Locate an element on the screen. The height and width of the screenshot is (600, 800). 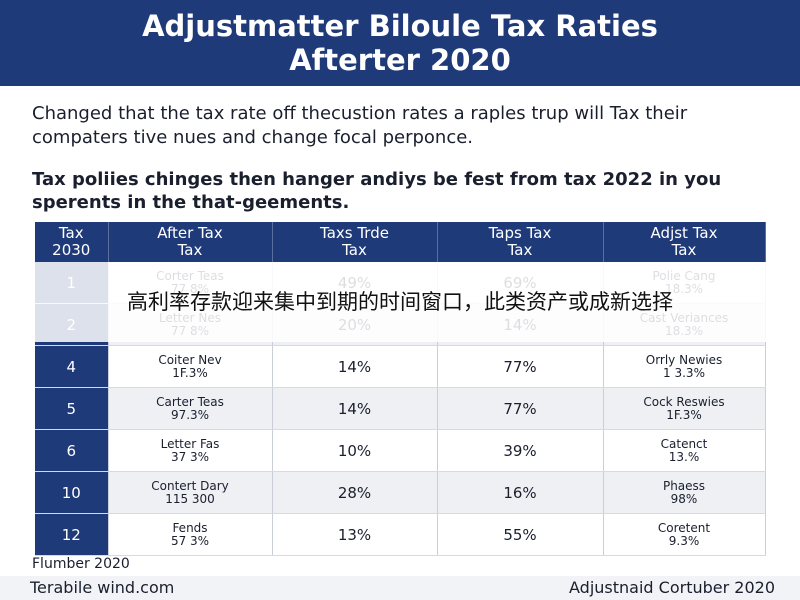
cell-line: Coretent is located at coordinates (684, 527).